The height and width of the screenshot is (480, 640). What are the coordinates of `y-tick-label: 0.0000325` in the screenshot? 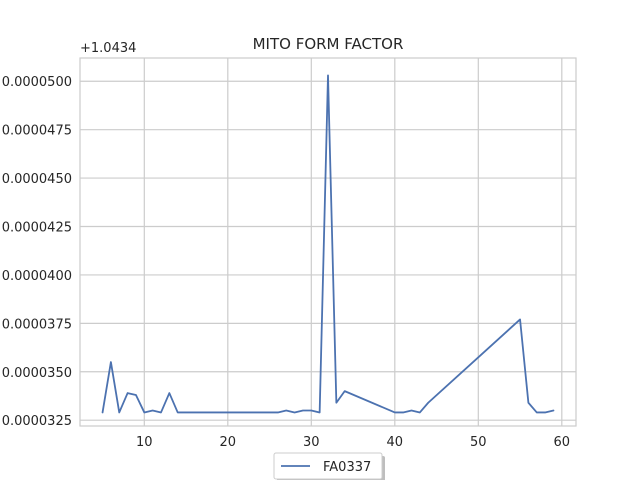 It's located at (37, 421).